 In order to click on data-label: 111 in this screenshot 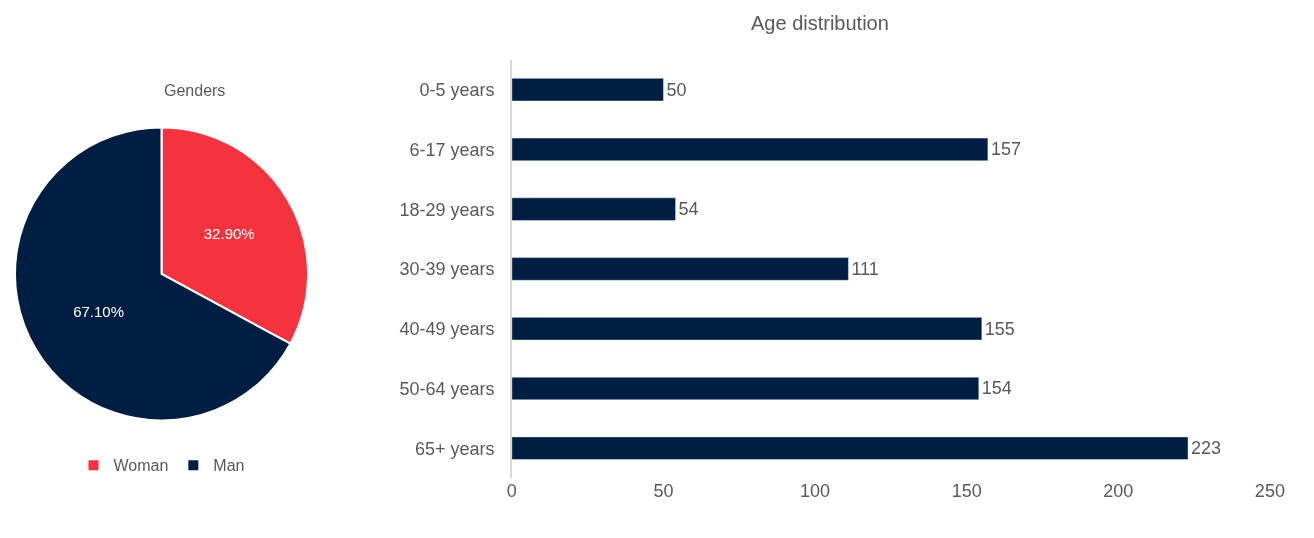, I will do `click(865, 268)`.